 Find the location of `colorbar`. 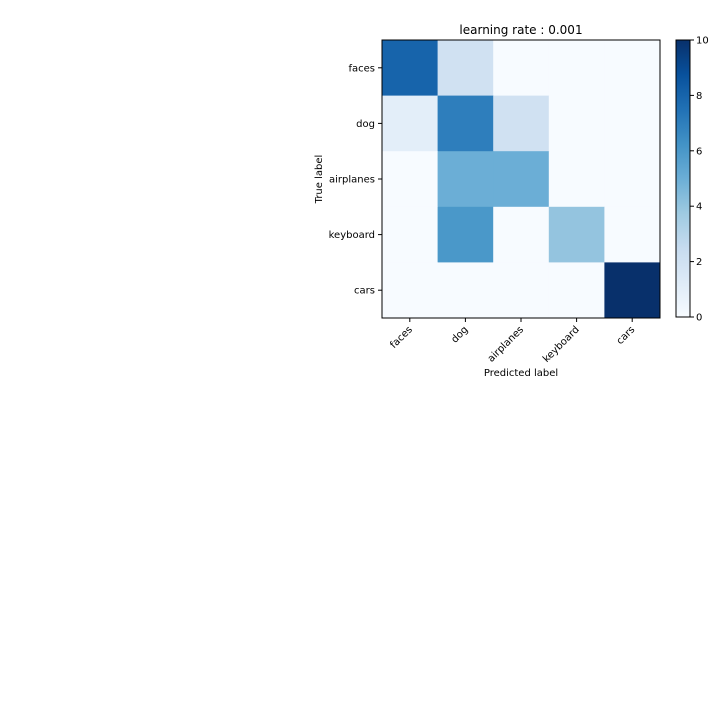

colorbar is located at coordinates (683, 178).